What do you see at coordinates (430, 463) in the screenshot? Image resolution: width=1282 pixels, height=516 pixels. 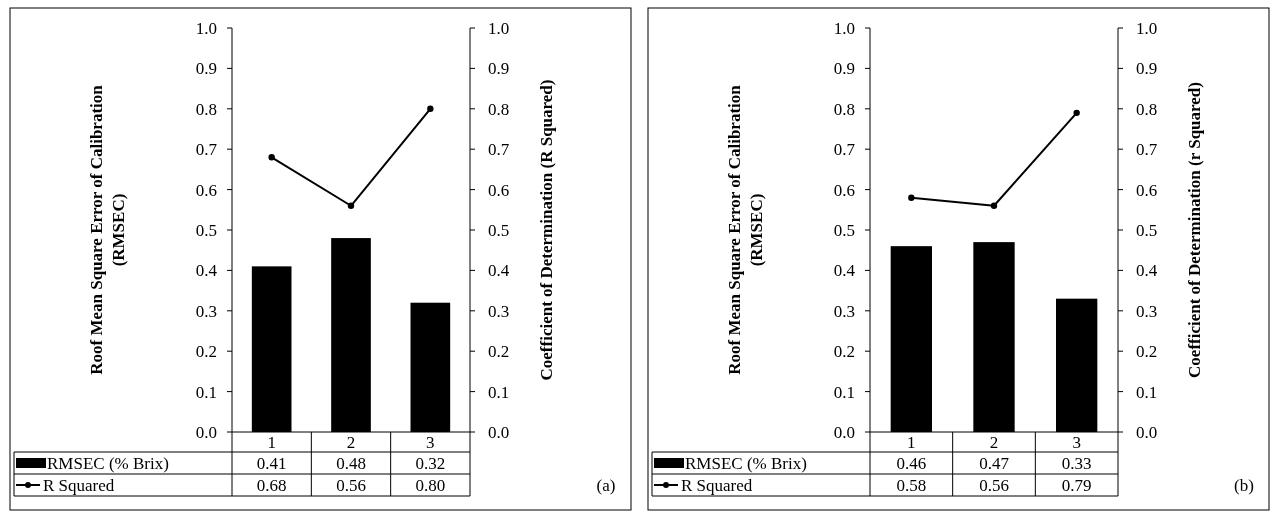 I see `data-label: 0.32` at bounding box center [430, 463].